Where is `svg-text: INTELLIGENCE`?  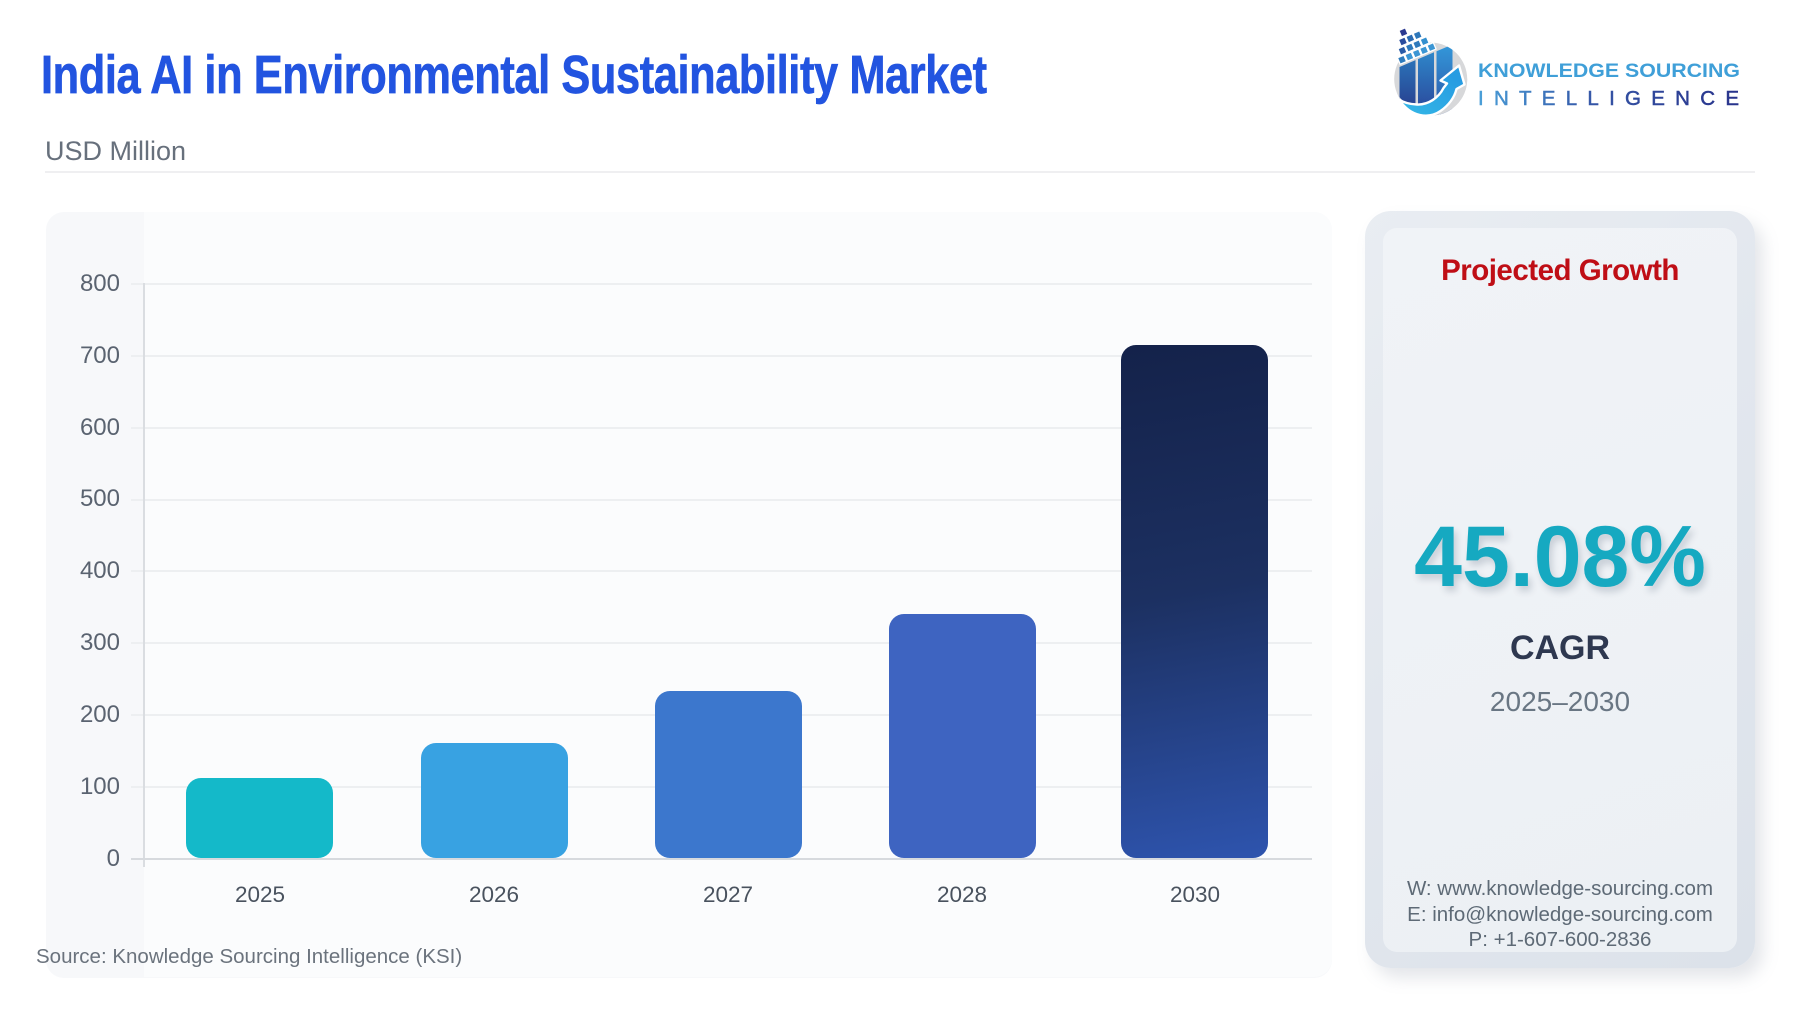
svg-text: INTELLIGENCE is located at coordinates (1608, 98).